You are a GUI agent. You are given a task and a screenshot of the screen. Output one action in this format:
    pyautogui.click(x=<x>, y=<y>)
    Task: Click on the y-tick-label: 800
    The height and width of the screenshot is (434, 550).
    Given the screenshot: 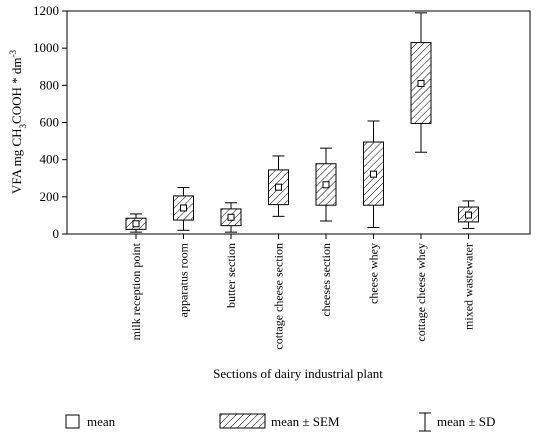 What is the action you would take?
    pyautogui.click(x=50, y=84)
    